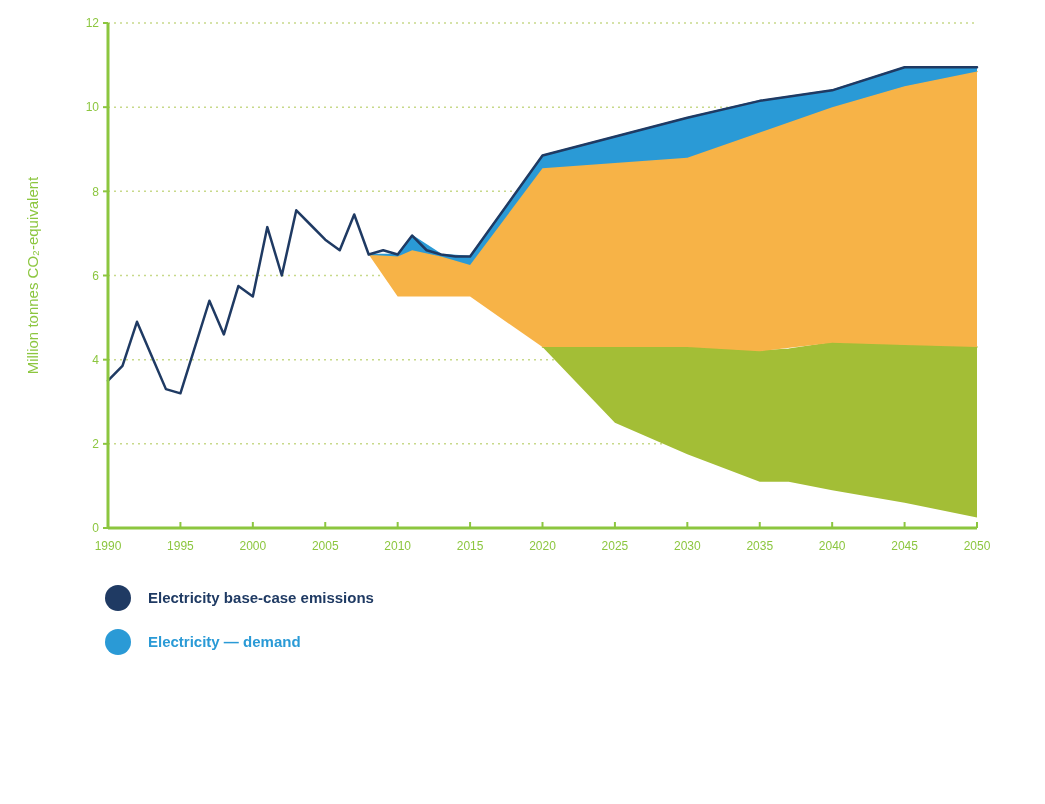 The image size is (1045, 804). Describe the element at coordinates (760, 546) in the screenshot. I see `x-tick-label: 2035` at that location.